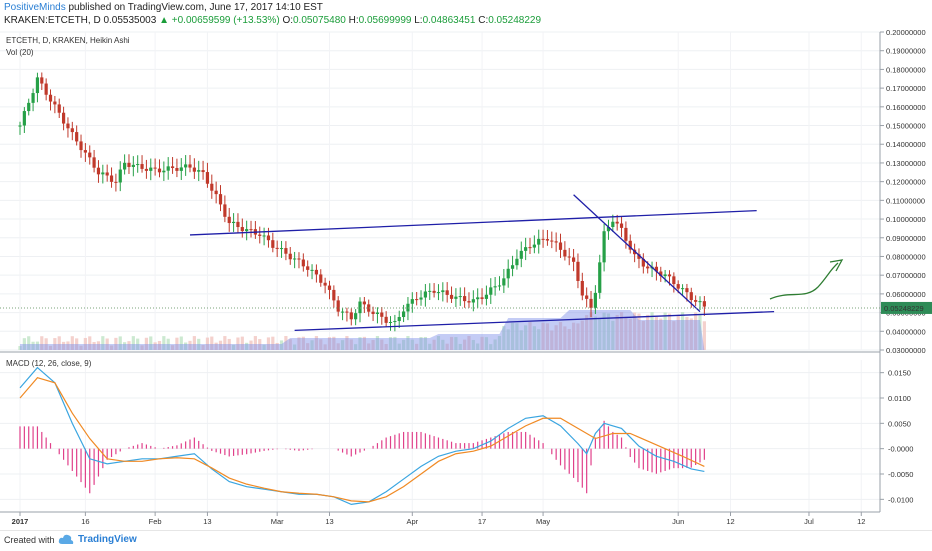  I want to click on tradingview-brand: TradingView, so click(107, 539).